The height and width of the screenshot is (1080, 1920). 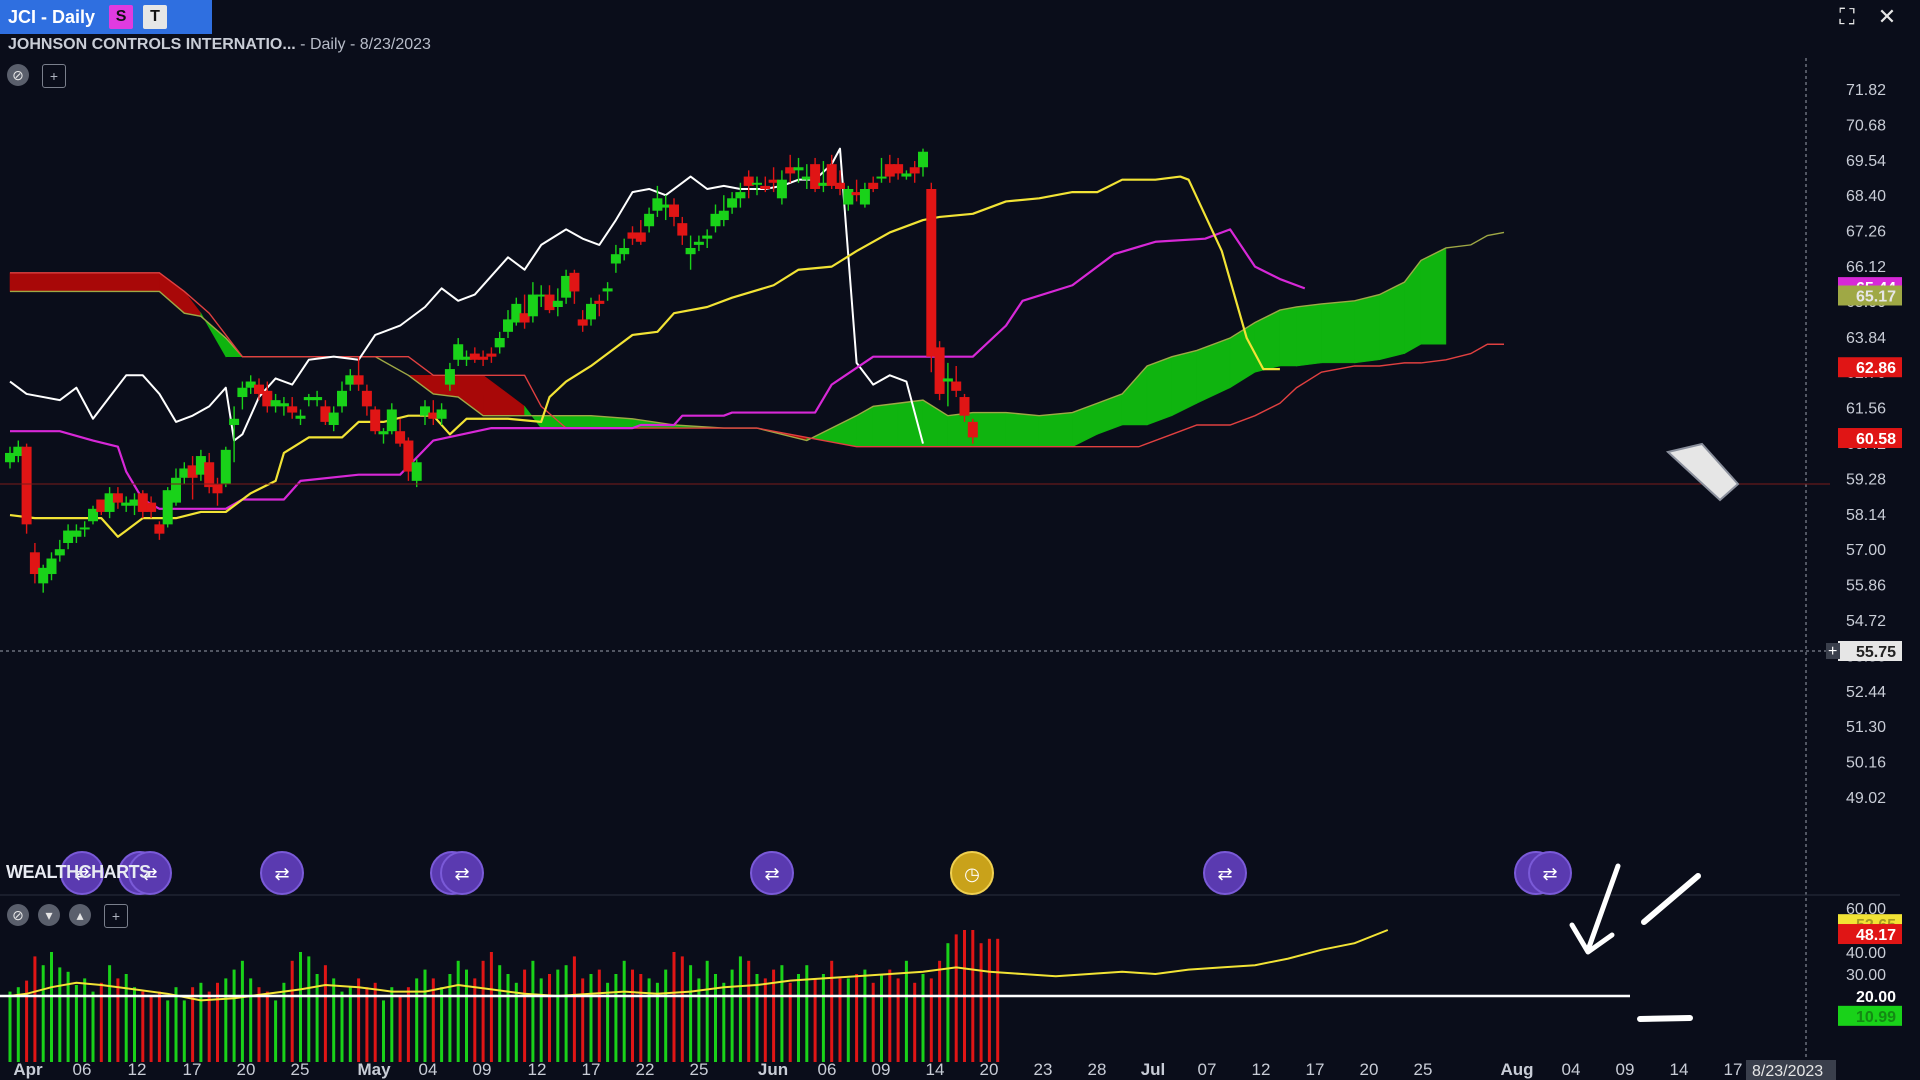 I want to click on date-tick-label: 23, so click(x=1043, y=1069).